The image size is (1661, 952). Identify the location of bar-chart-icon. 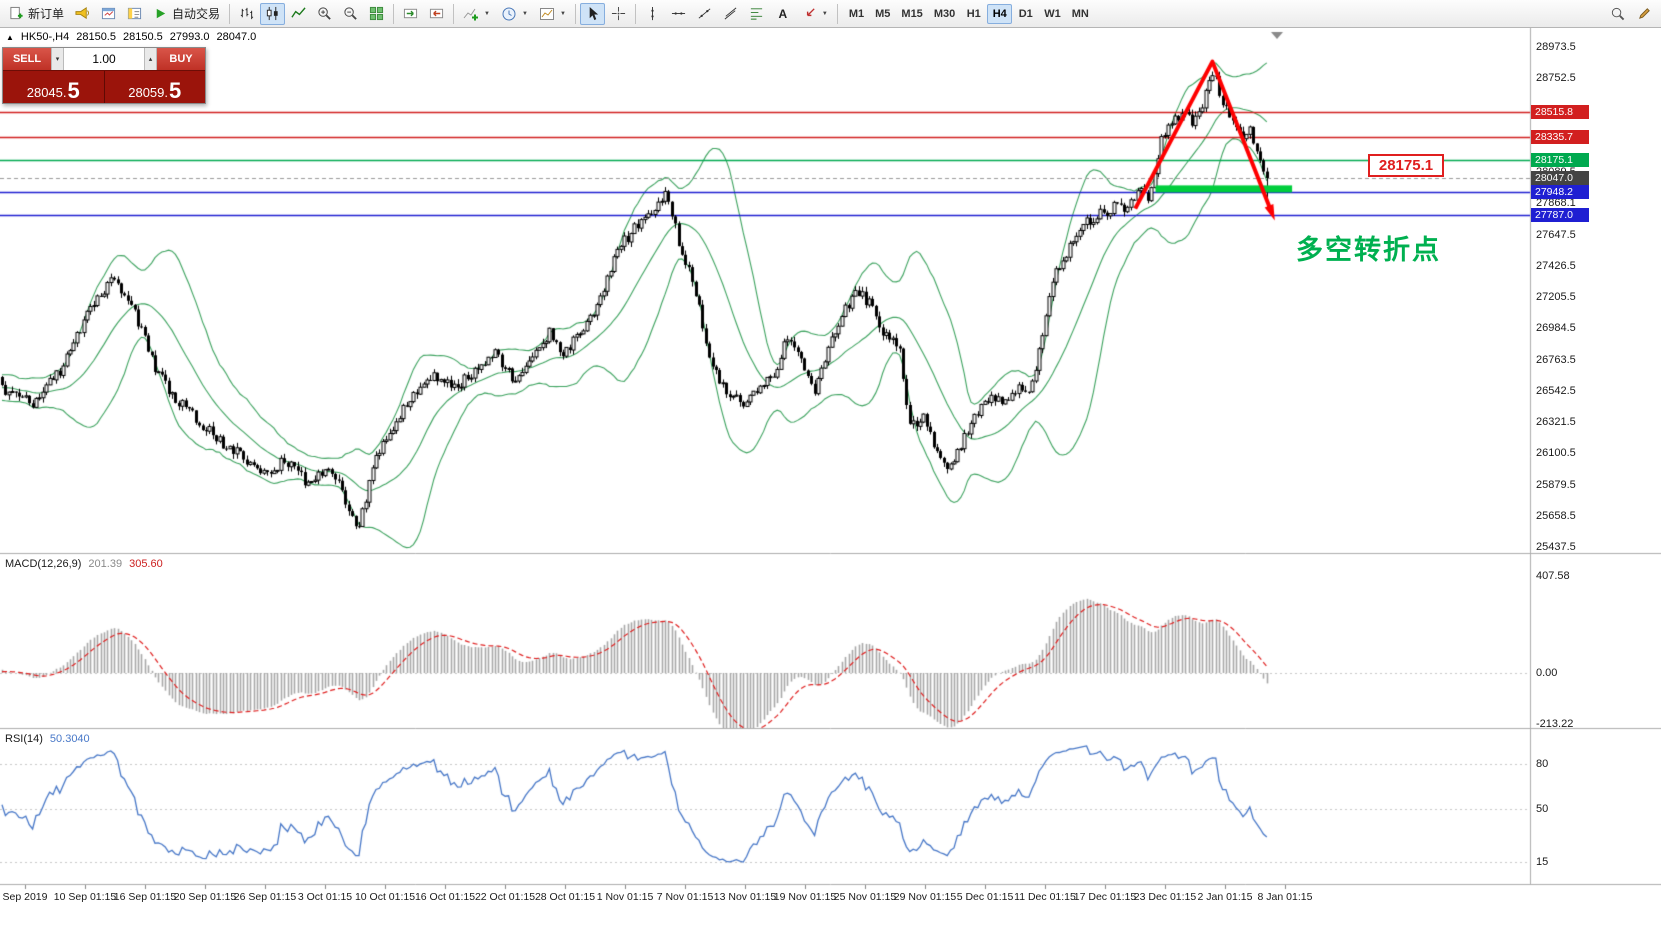
(247, 13).